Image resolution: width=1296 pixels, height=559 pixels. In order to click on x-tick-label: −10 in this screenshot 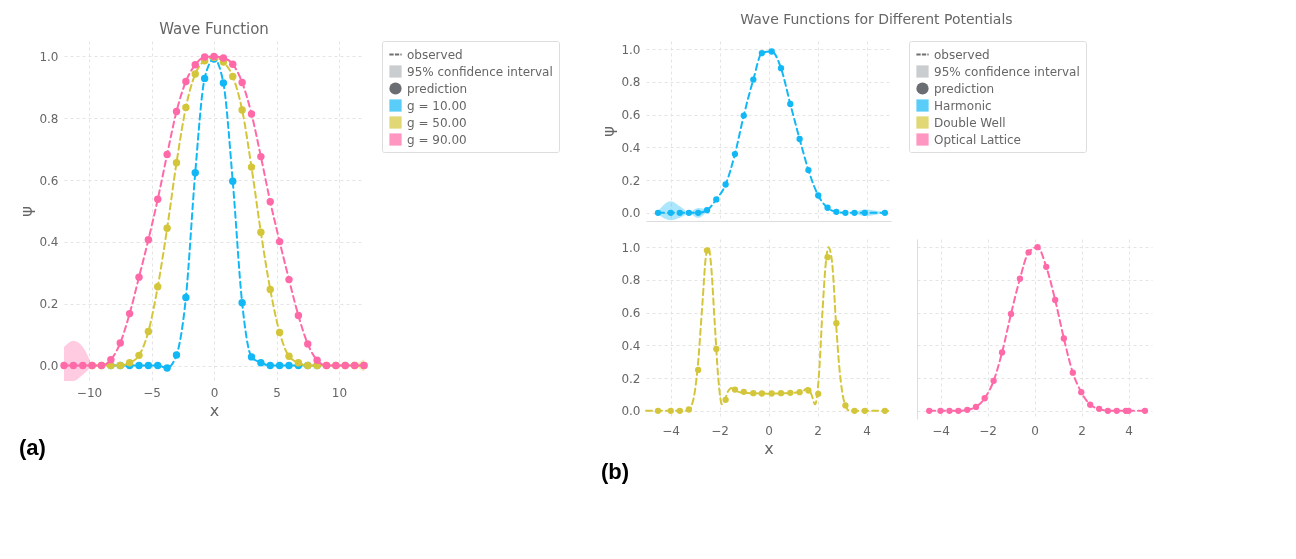, I will do `click(89, 392)`.